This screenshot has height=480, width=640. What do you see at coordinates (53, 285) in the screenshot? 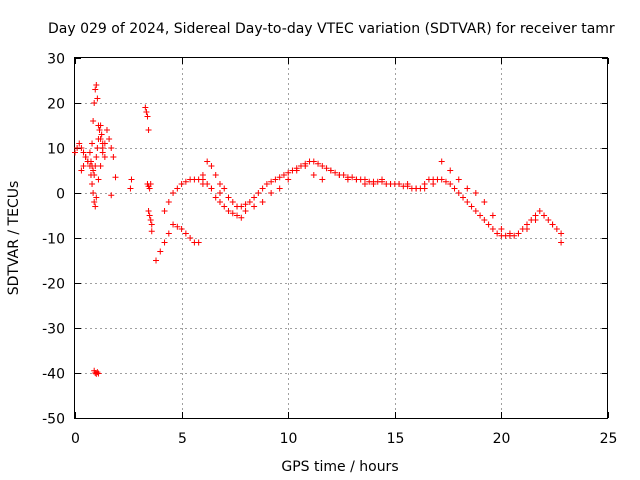
I see `y-tick-label: -20` at bounding box center [53, 285].